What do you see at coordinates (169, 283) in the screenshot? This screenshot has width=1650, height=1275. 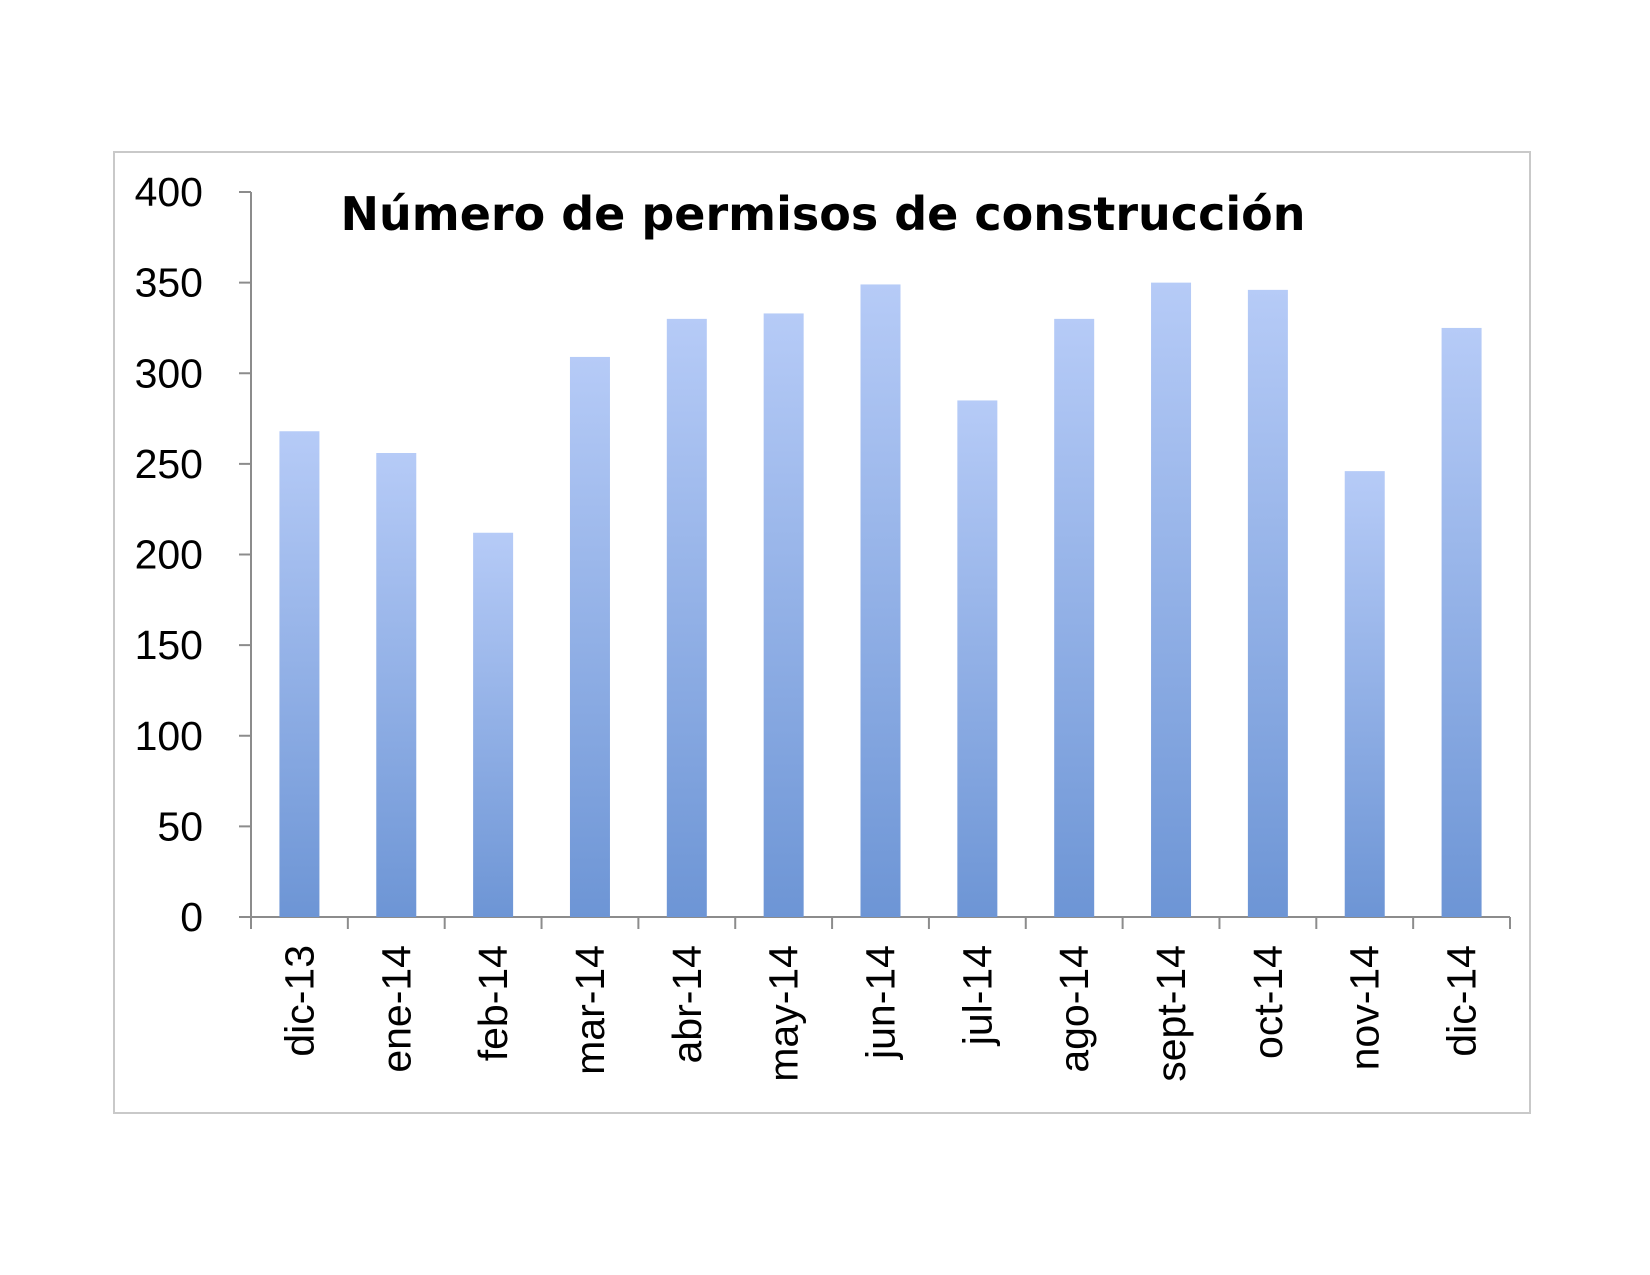 I see `y-tick-label: 350` at bounding box center [169, 283].